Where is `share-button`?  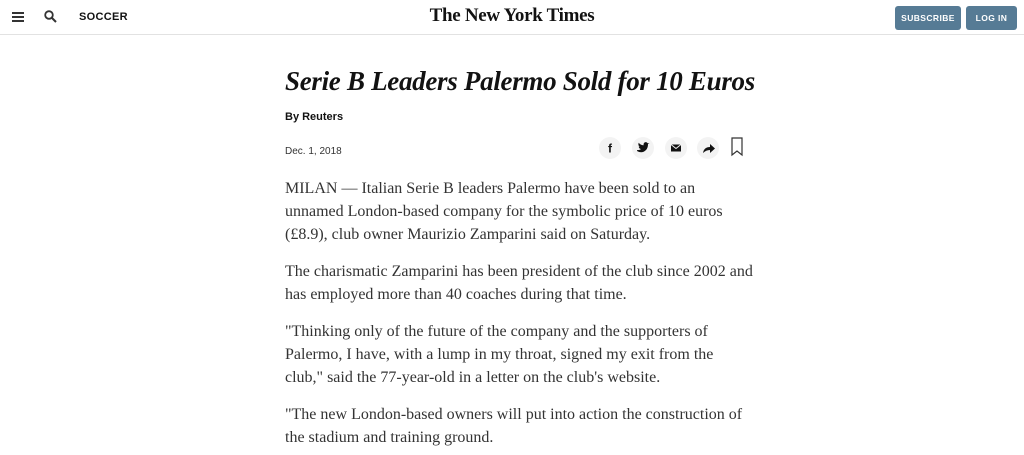 share-button is located at coordinates (708, 148).